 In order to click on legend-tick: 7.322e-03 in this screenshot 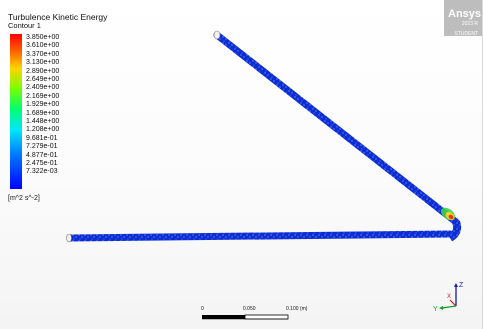, I will do `click(42, 172)`.